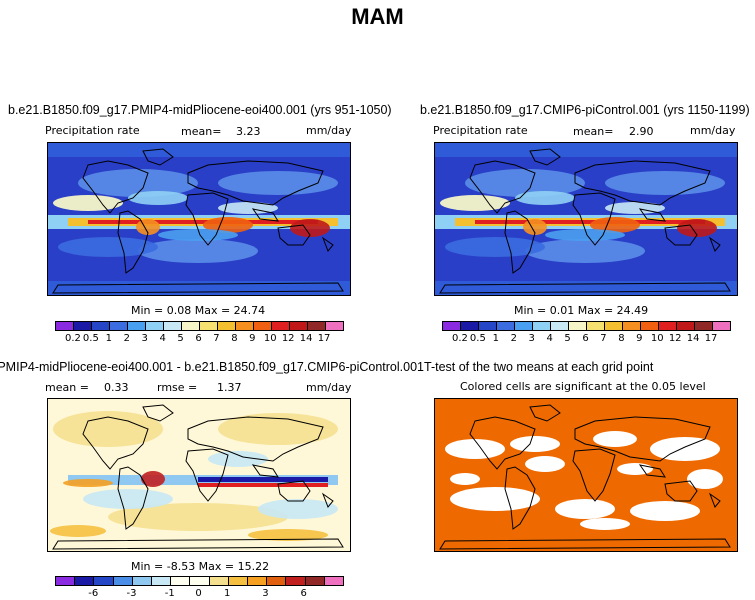 The height and width of the screenshot is (600, 755). I want to click on variable-label-top-left: Precipitation rate, so click(92, 130).